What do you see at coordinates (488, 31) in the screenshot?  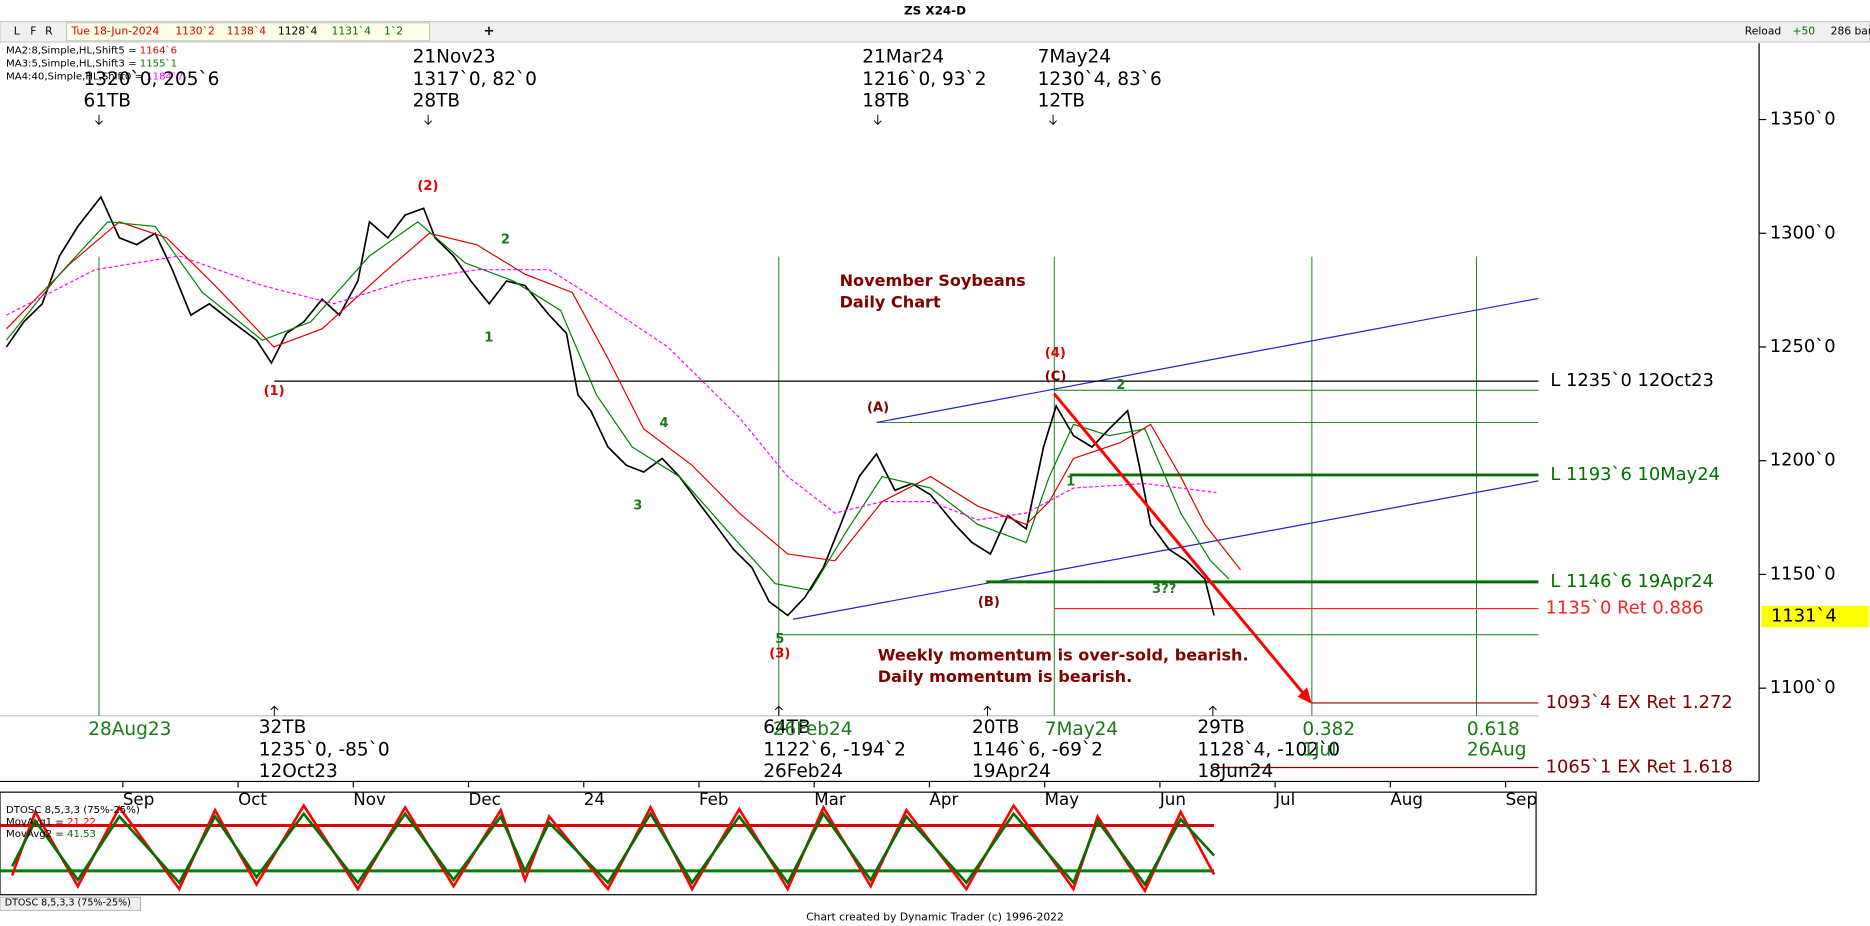 I see `add-tab: +` at bounding box center [488, 31].